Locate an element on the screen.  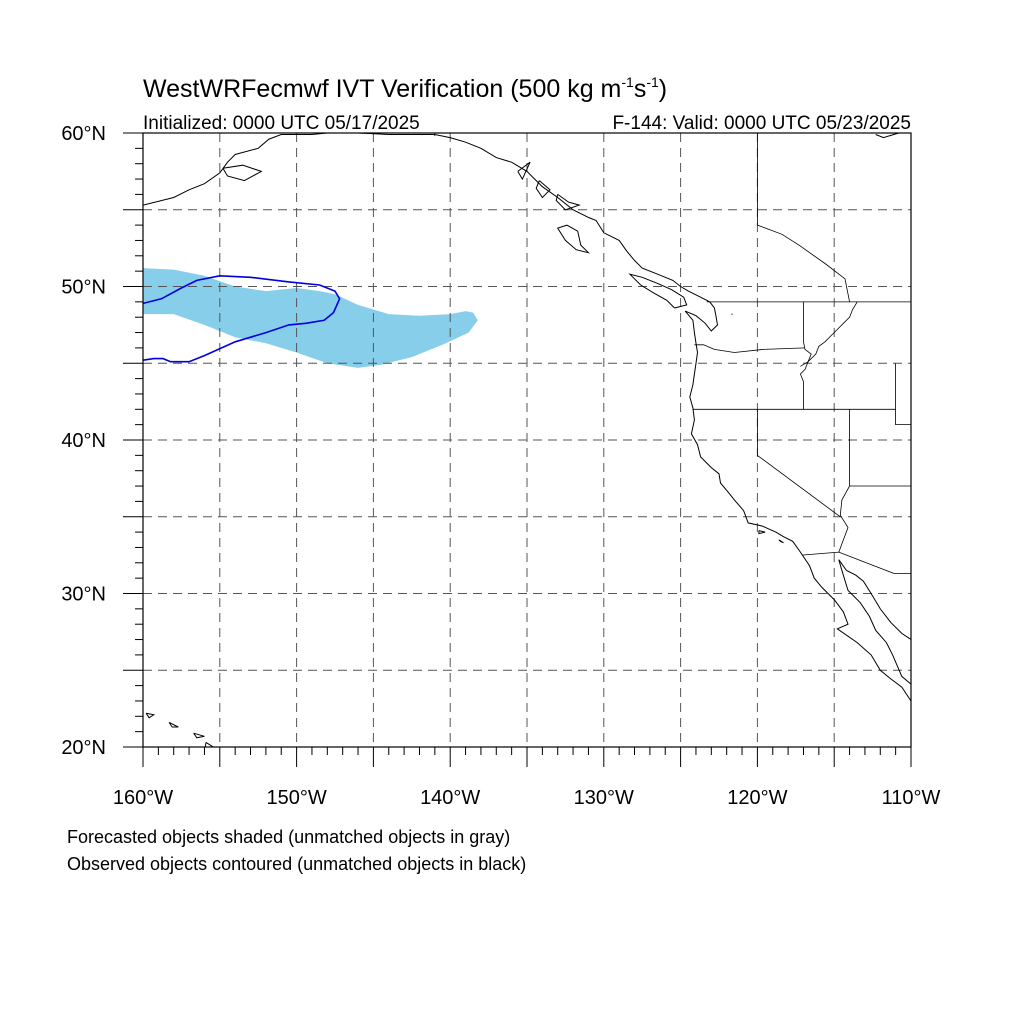
lat-label: 40°N is located at coordinates (83, 441).